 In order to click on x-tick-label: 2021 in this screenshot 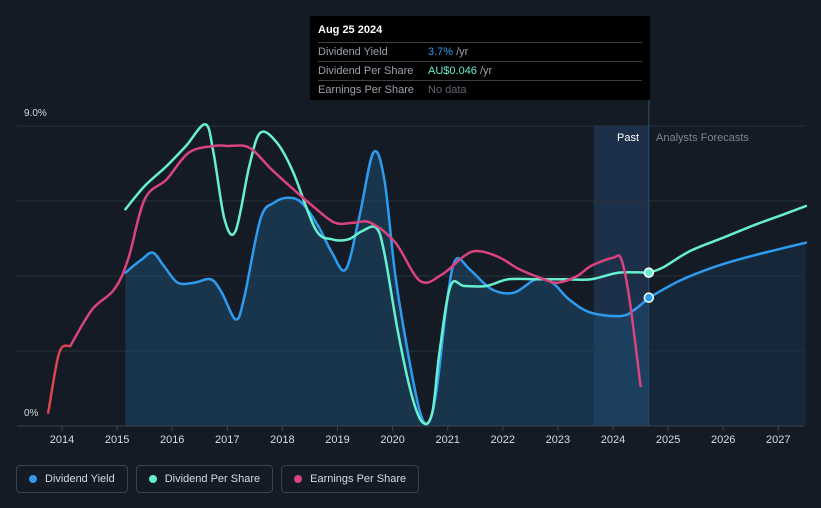, I will do `click(447, 440)`.